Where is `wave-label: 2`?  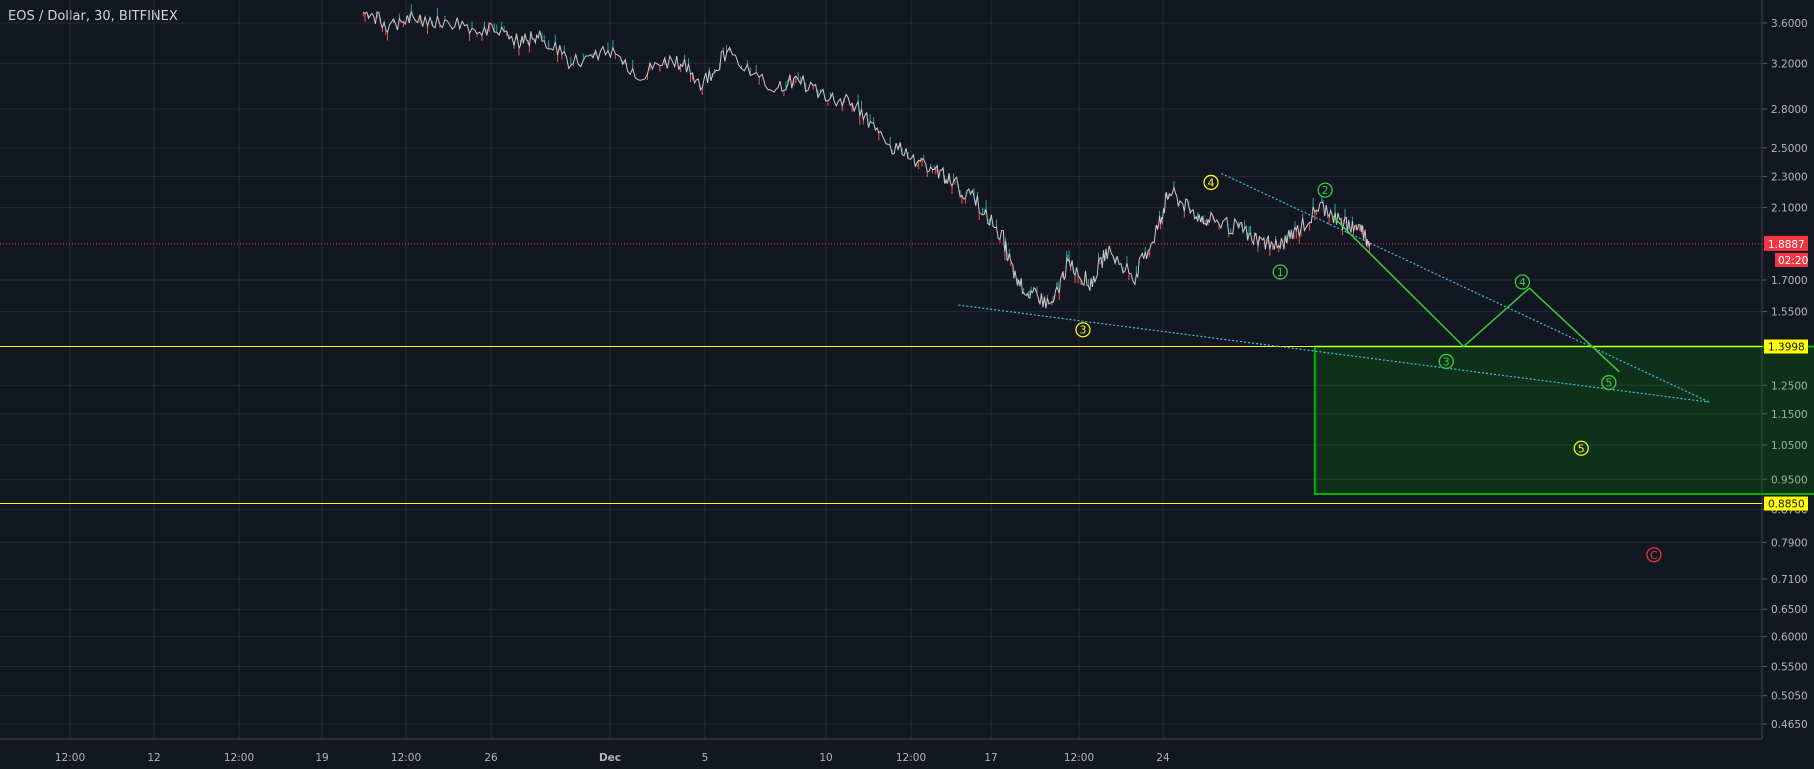
wave-label: 2 is located at coordinates (1325, 190).